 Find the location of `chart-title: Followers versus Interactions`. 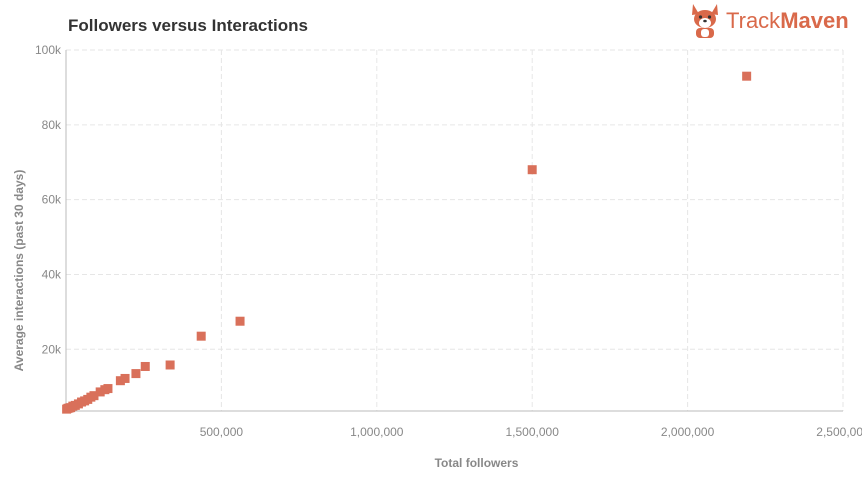

chart-title: Followers versus Interactions is located at coordinates (188, 25).